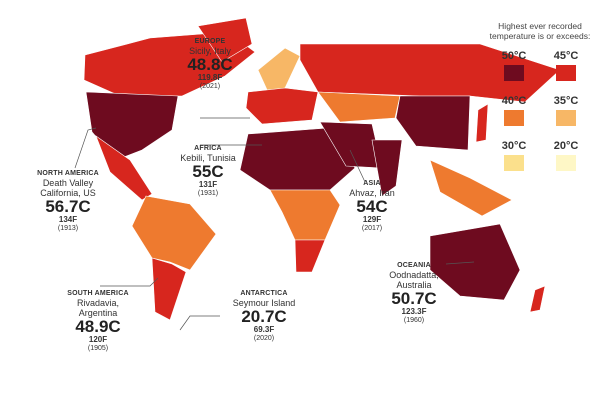  I want to click on celsius: 50.7C, so click(414, 298).